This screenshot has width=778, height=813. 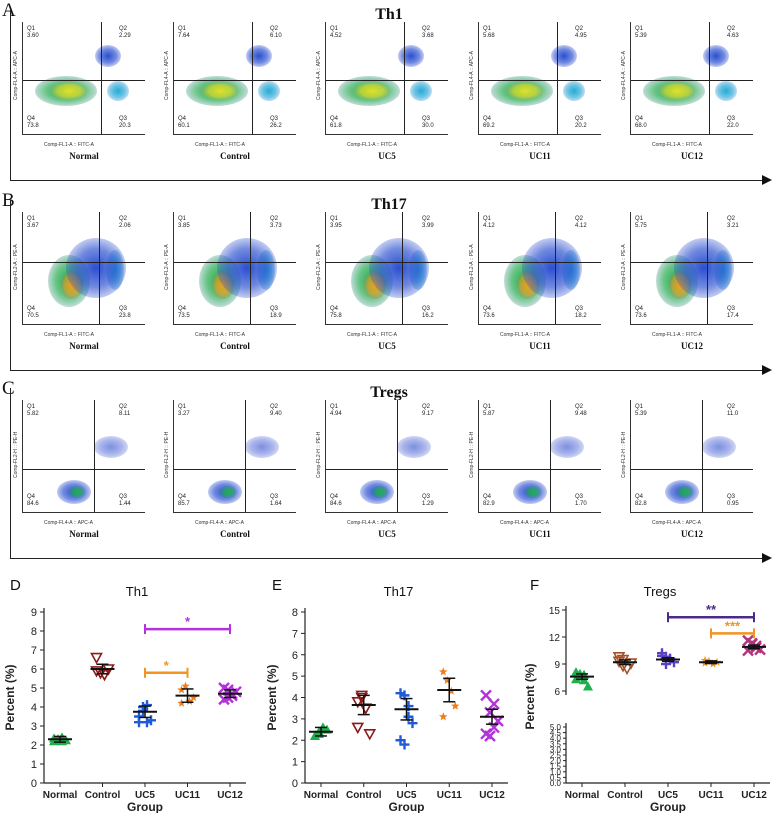 I want to click on quadrant-value: 1.44, so click(x=125, y=504).